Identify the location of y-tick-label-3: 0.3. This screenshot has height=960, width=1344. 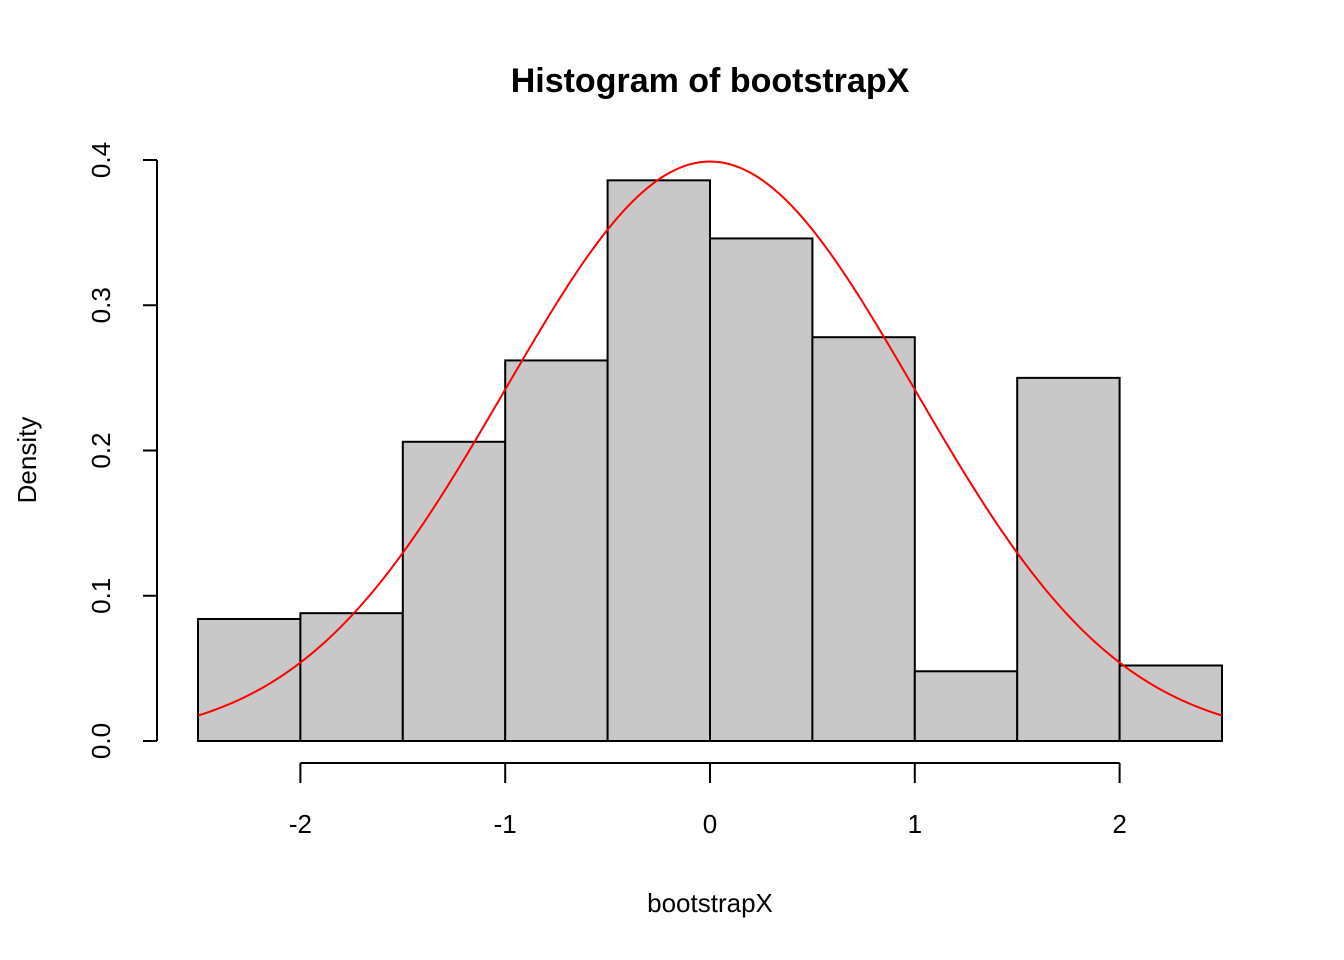
(101, 305).